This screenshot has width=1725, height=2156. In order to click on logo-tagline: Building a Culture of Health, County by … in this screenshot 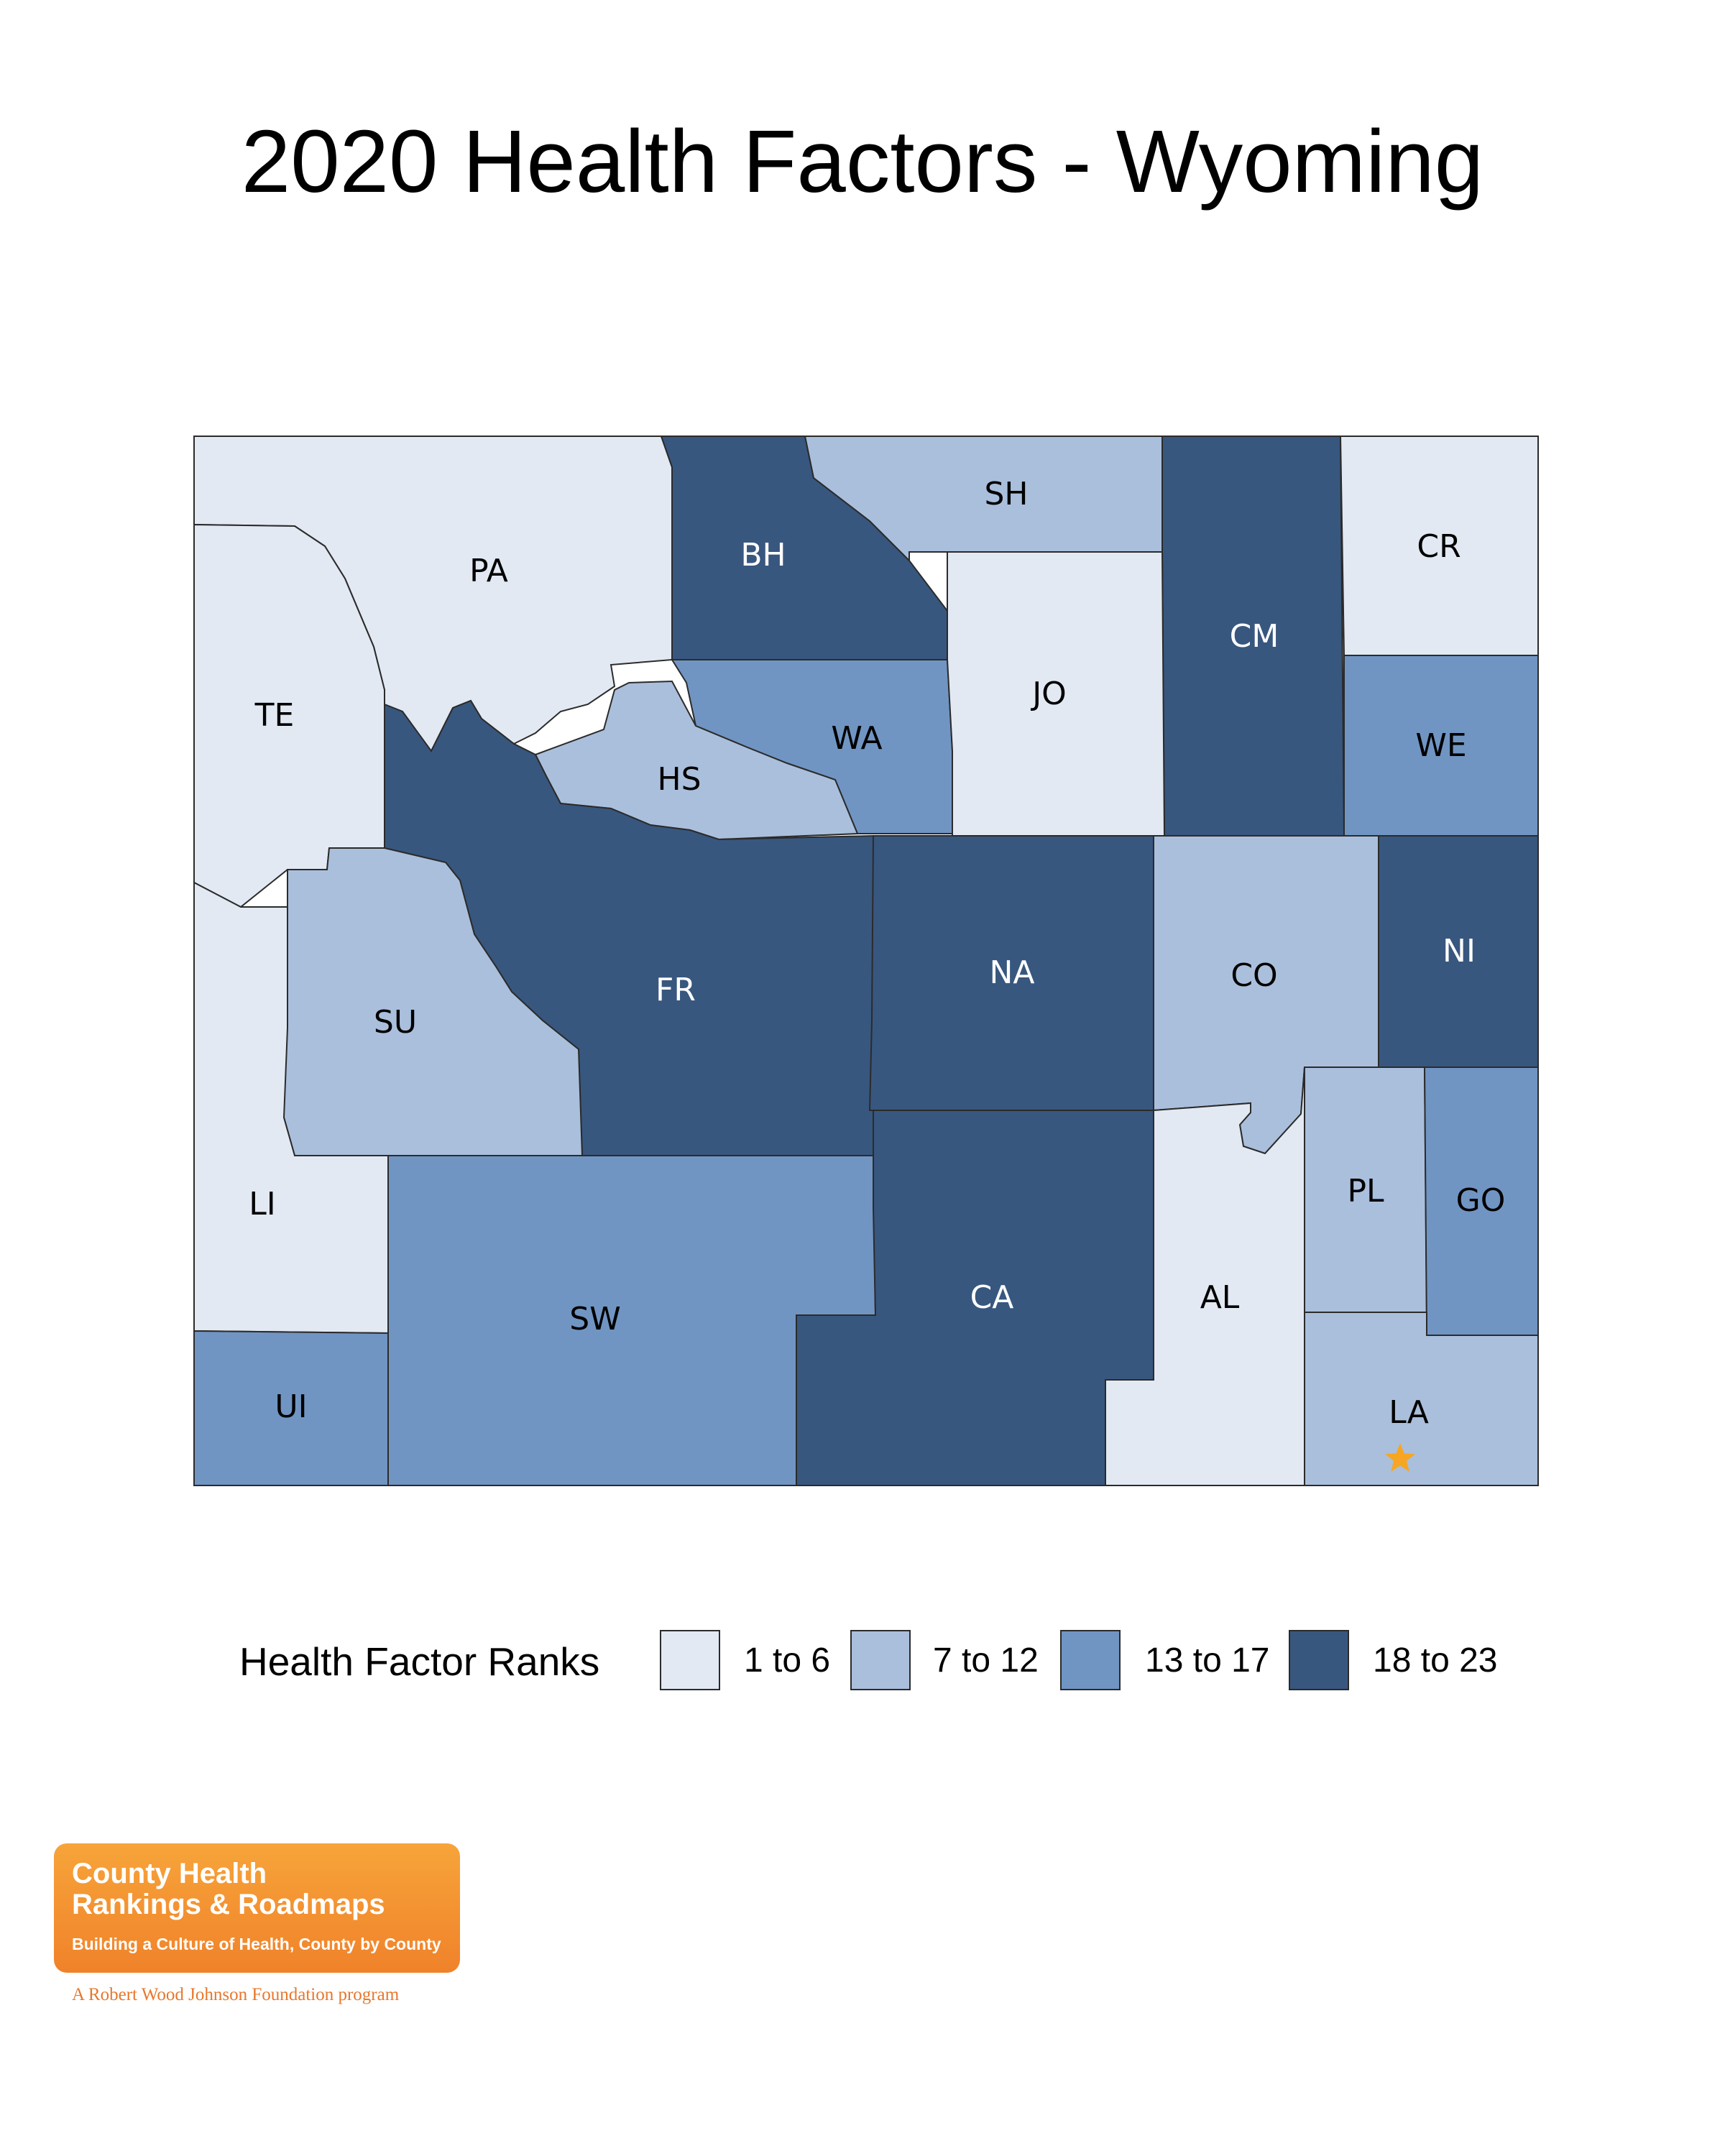, I will do `click(256, 1944)`.